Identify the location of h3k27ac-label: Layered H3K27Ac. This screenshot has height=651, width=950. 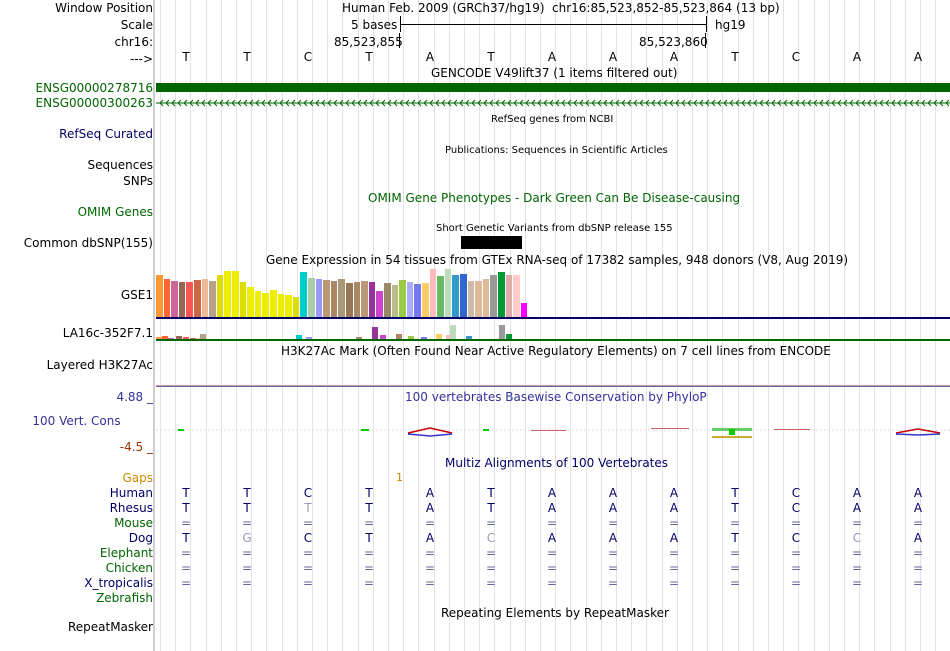
(99, 365).